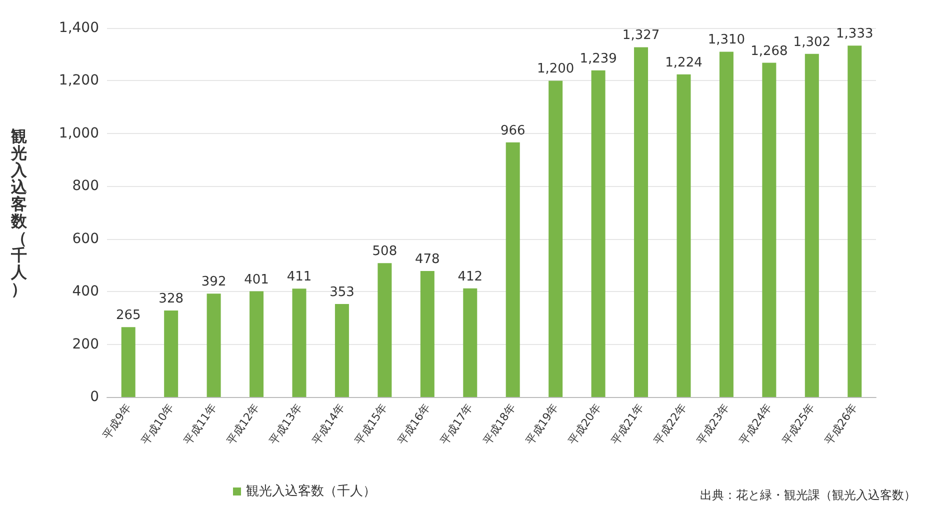  Describe the element at coordinates (755, 424) in the screenshot. I see `x-tick-label: 平成24年` at that location.